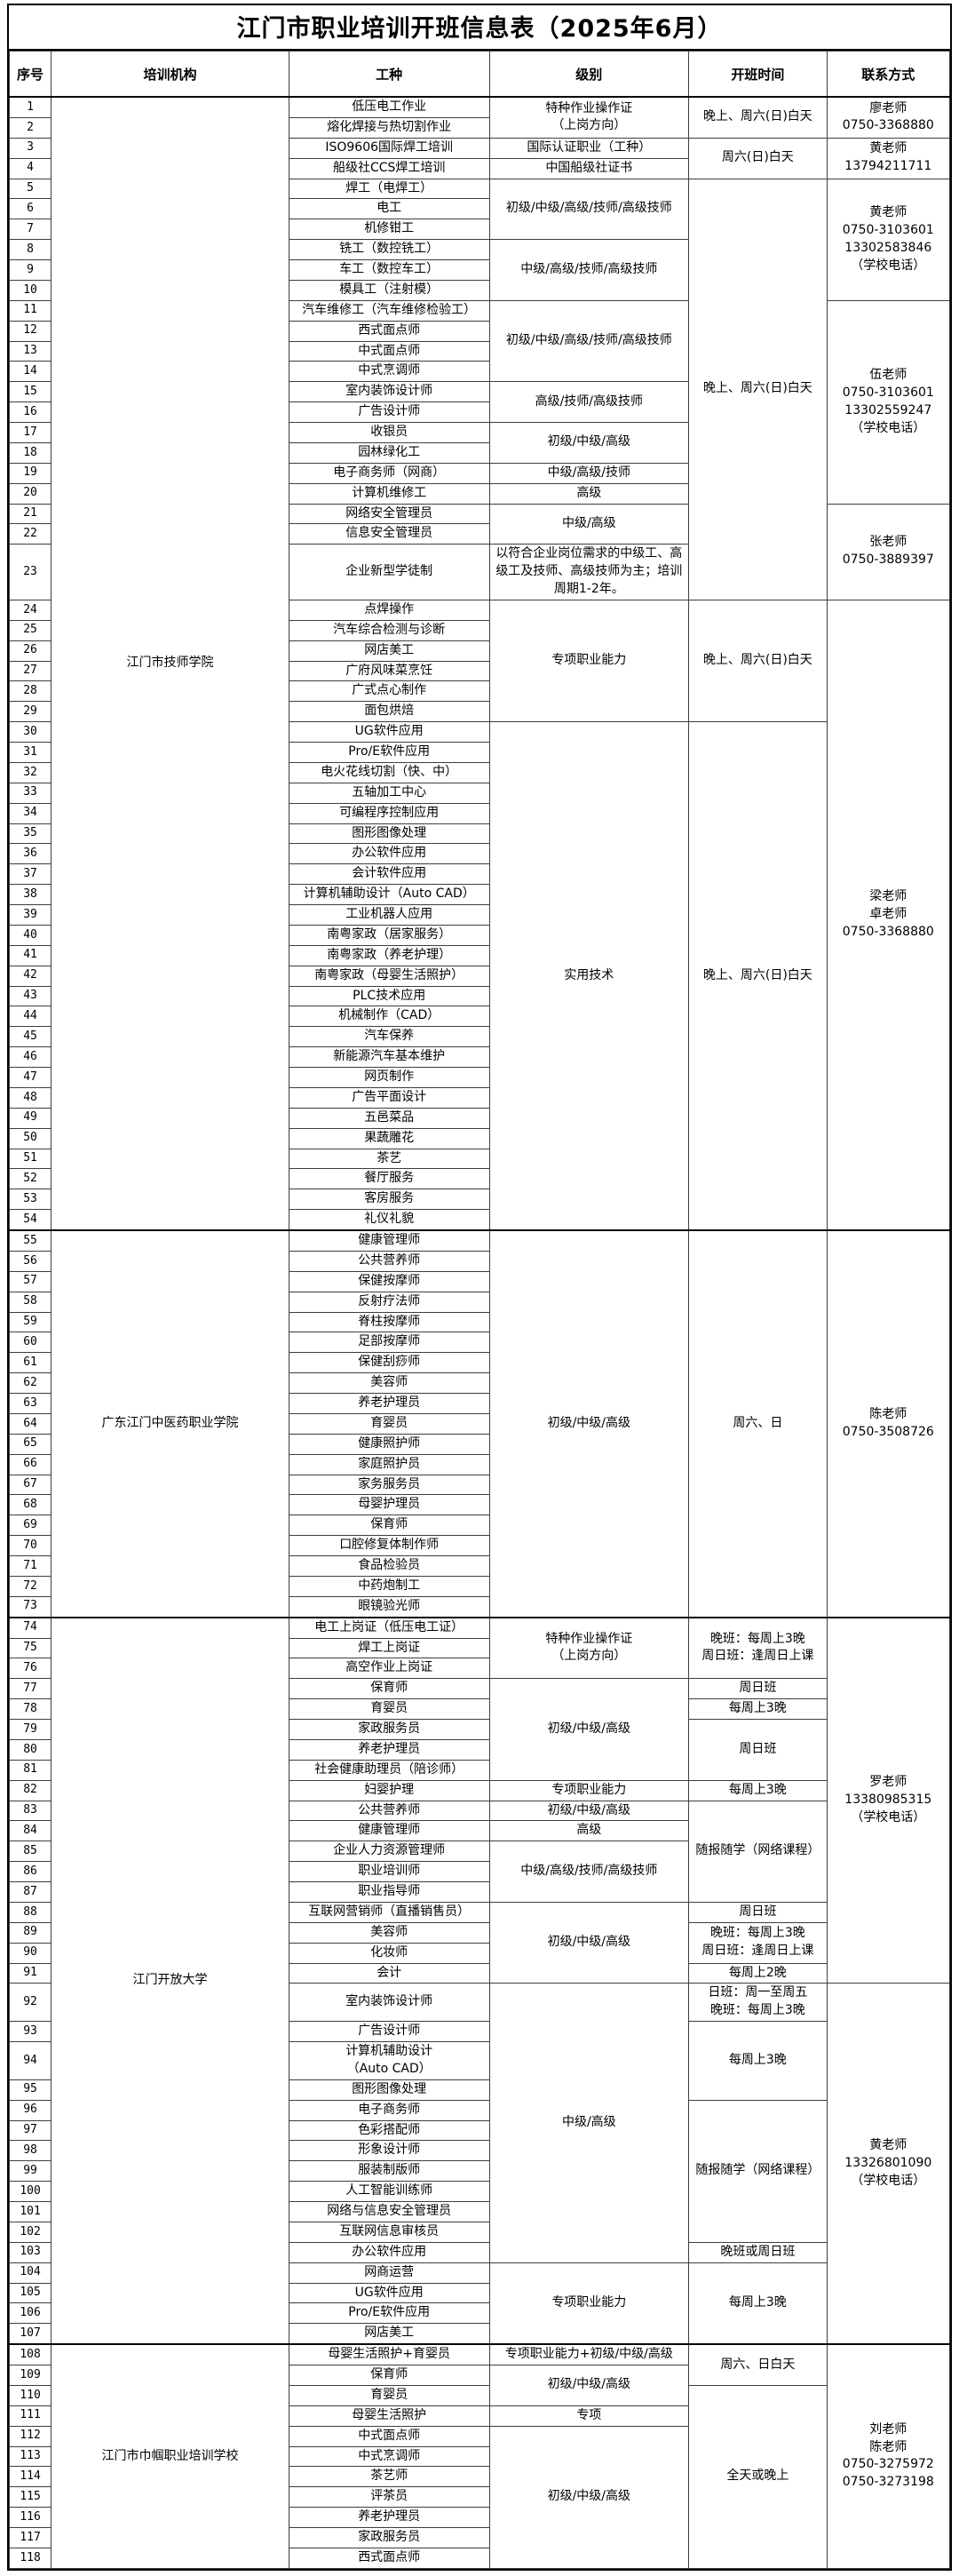 The width and height of the screenshot is (959, 2576). I want to click on level-cell: 以符合企业岗位需求的中级工、高级工及技师、高级技师为主；培训周期1-2年。, so click(589, 572).